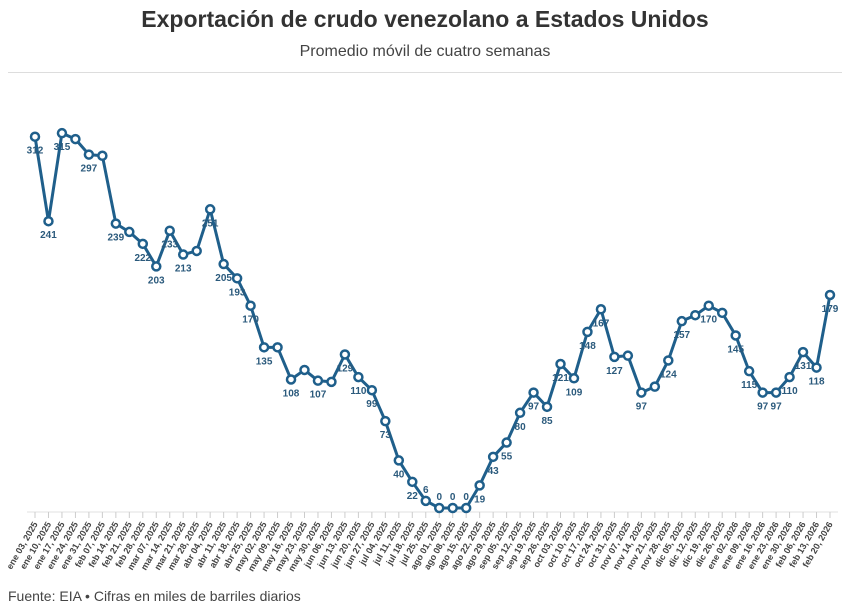 Image resolution: width=850 pixels, height=614 pixels. I want to click on data-label: 115, so click(749, 385).